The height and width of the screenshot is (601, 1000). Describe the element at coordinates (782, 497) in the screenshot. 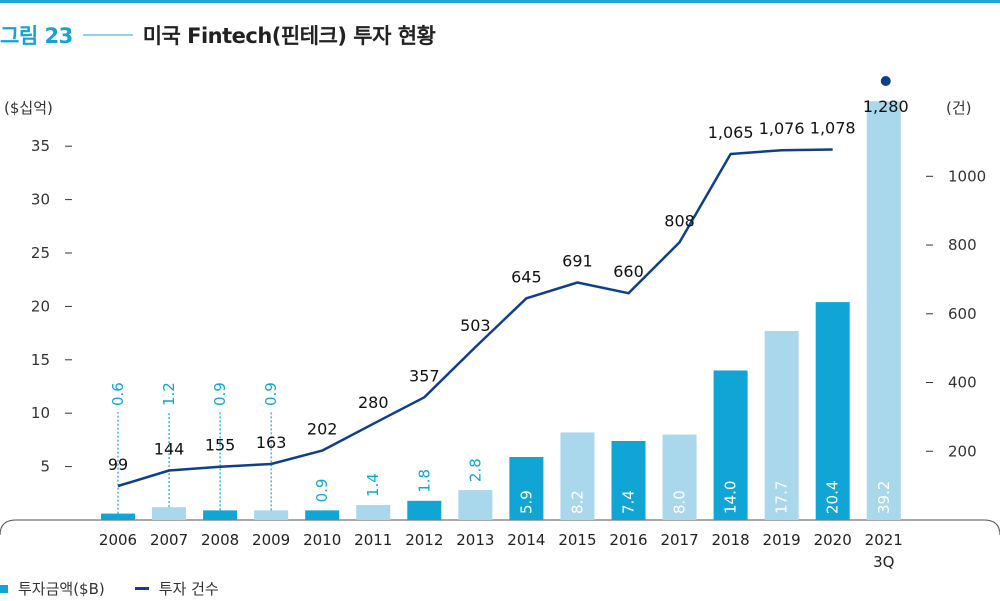

I see `bar-value-label: 17.7` at that location.